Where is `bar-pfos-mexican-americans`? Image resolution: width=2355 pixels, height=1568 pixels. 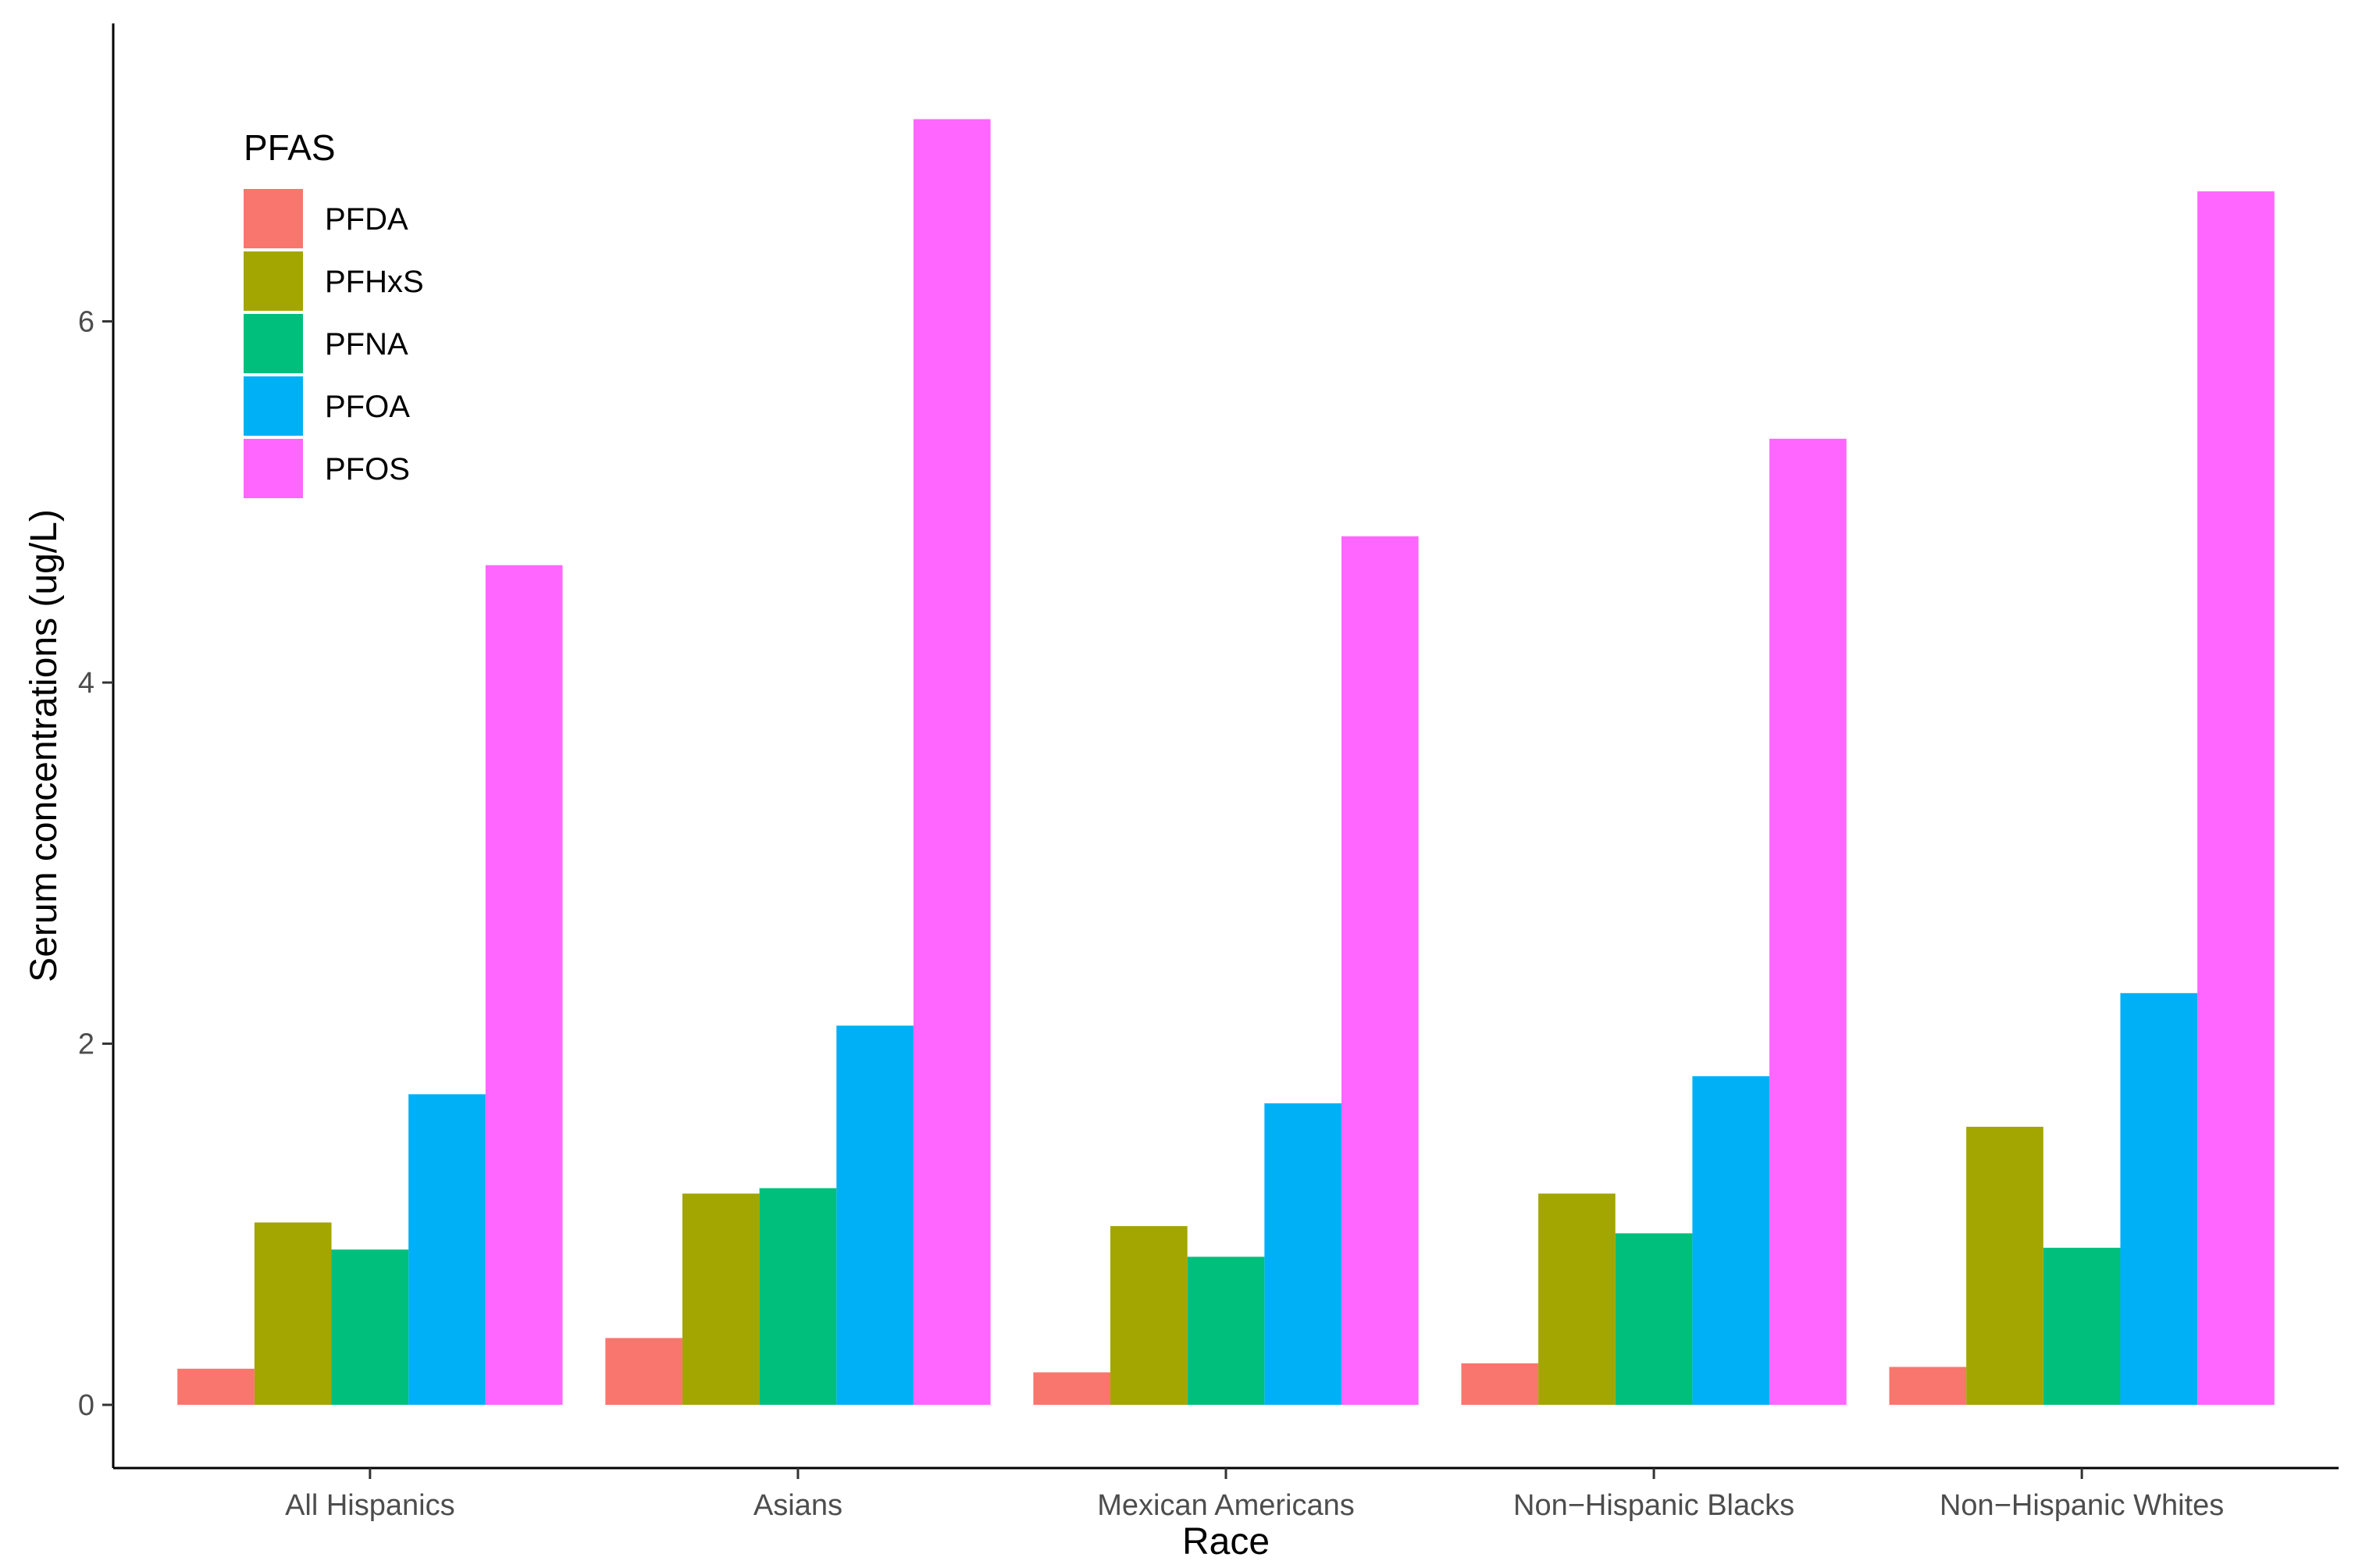
bar-pfos-mexican-americans is located at coordinates (1380, 971).